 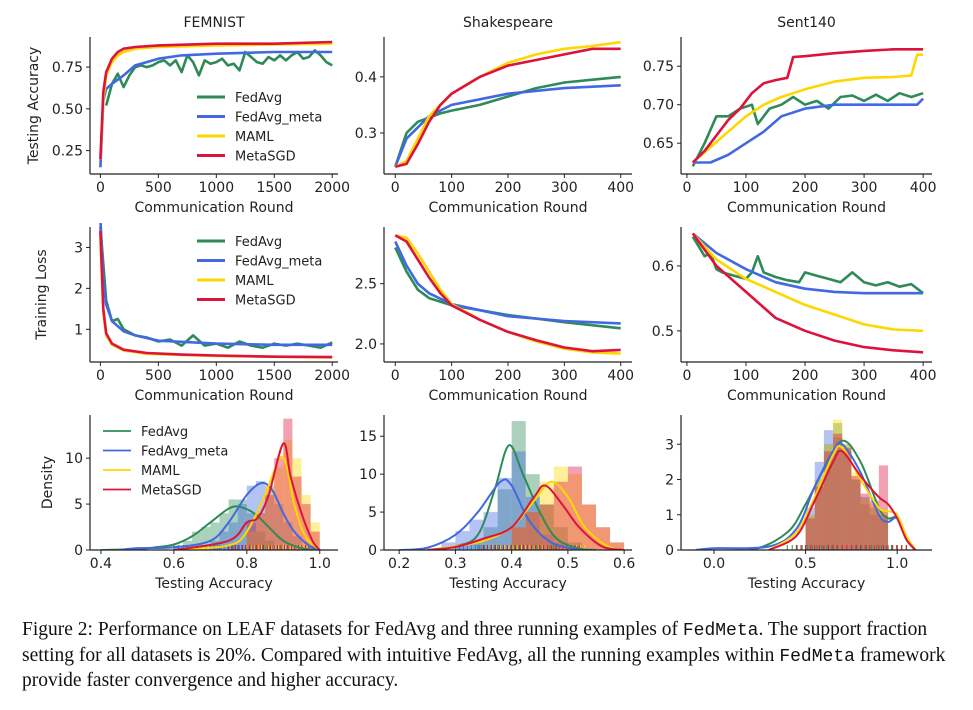 I want to click on legend-label: FedAvg, so click(x=258, y=98).